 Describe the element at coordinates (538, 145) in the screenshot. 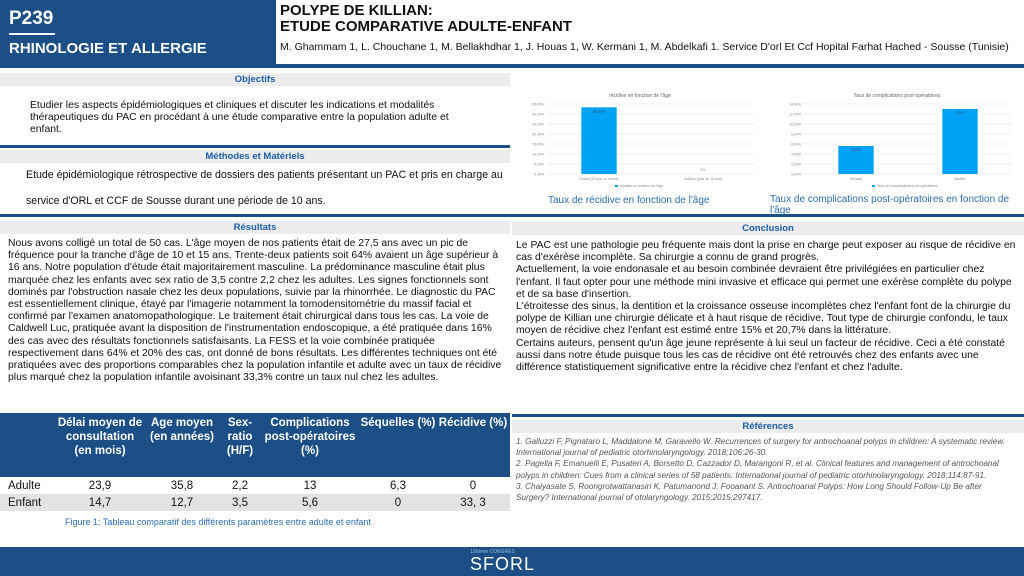

I see `y-tick-label: 15,00%` at that location.